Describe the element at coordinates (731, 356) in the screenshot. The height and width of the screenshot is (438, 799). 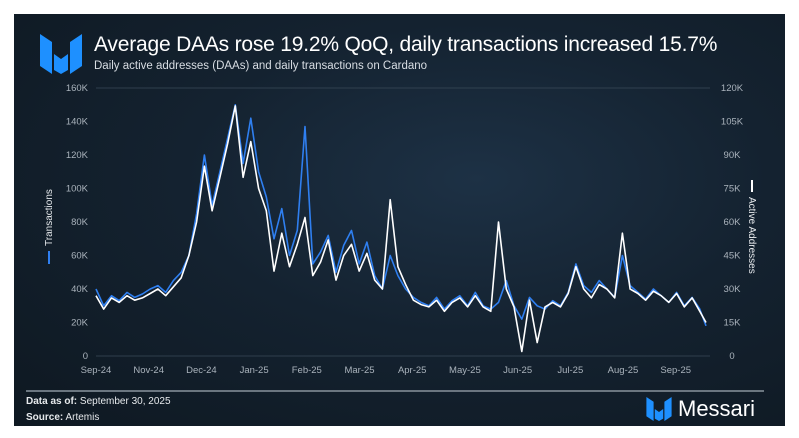
I see `right-tick-label: 0` at that location.